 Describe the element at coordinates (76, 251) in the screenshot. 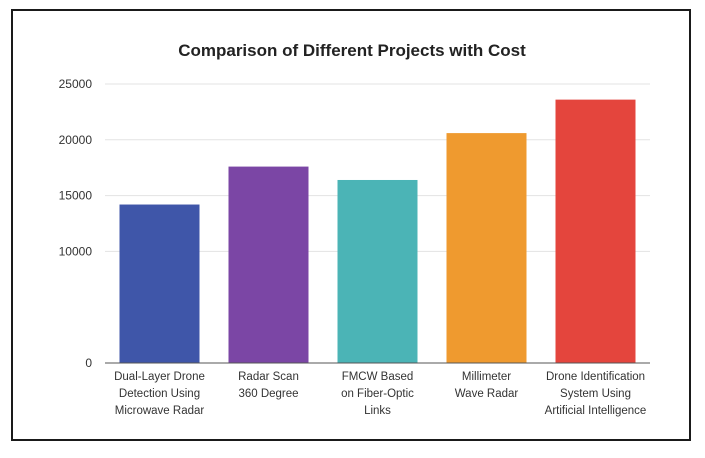

I see `y-tick-label: 10000` at that location.